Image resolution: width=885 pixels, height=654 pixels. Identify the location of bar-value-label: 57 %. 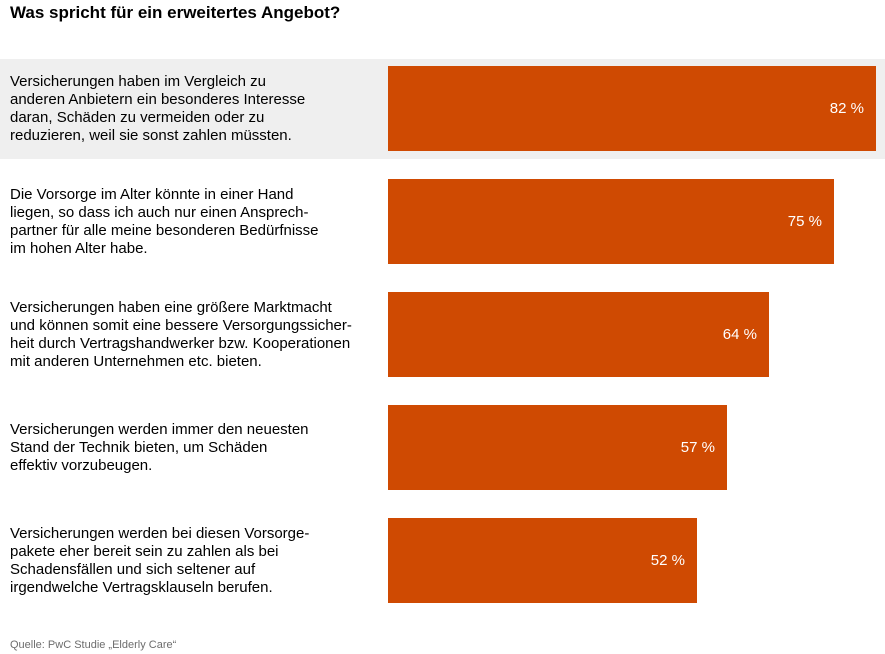
(697, 447).